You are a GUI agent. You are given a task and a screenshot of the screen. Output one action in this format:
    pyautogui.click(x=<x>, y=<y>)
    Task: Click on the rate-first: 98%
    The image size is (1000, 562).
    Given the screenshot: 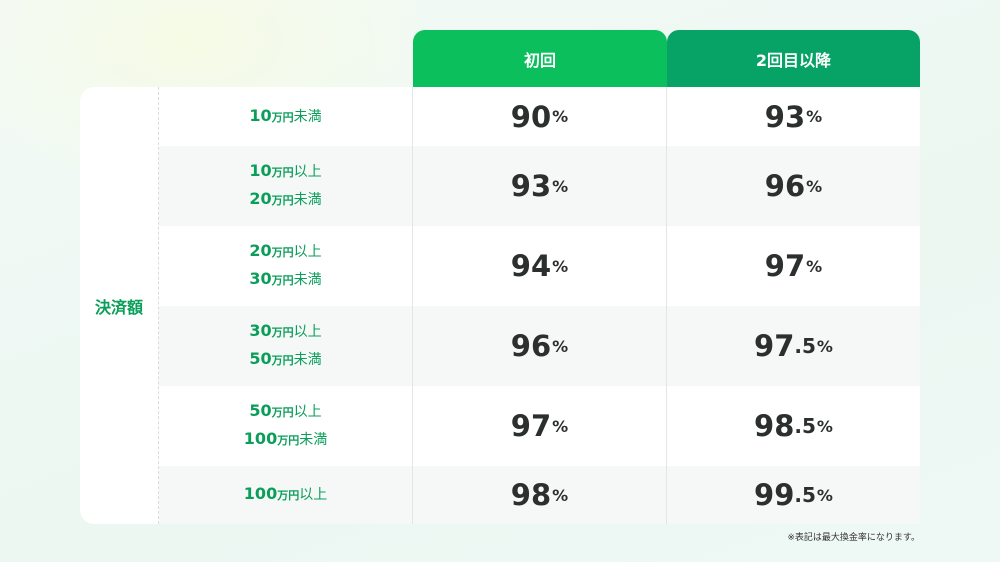 What is the action you would take?
    pyautogui.click(x=540, y=495)
    